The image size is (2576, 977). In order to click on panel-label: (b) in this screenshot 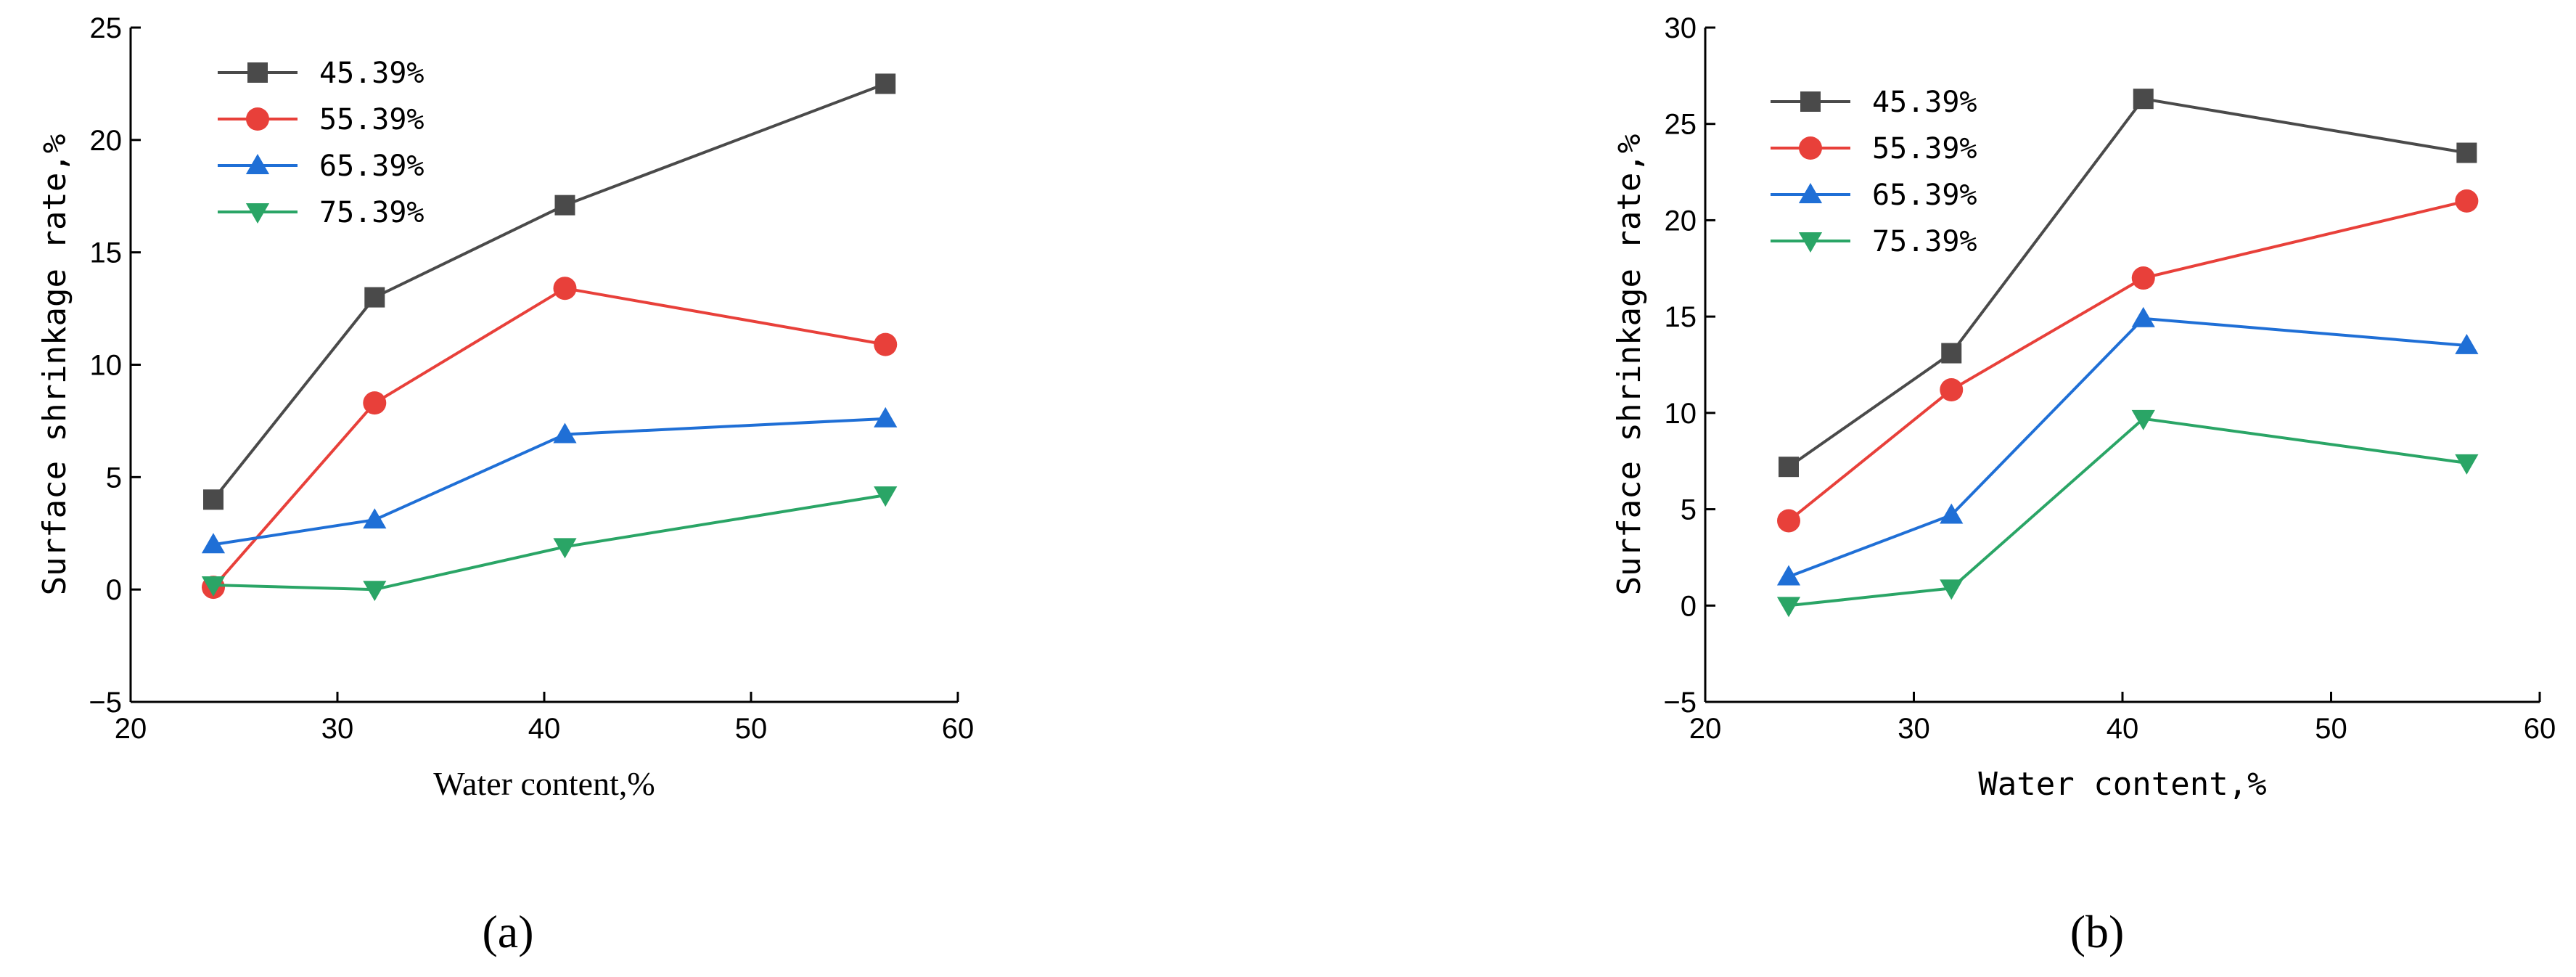, I will do `click(2097, 931)`.